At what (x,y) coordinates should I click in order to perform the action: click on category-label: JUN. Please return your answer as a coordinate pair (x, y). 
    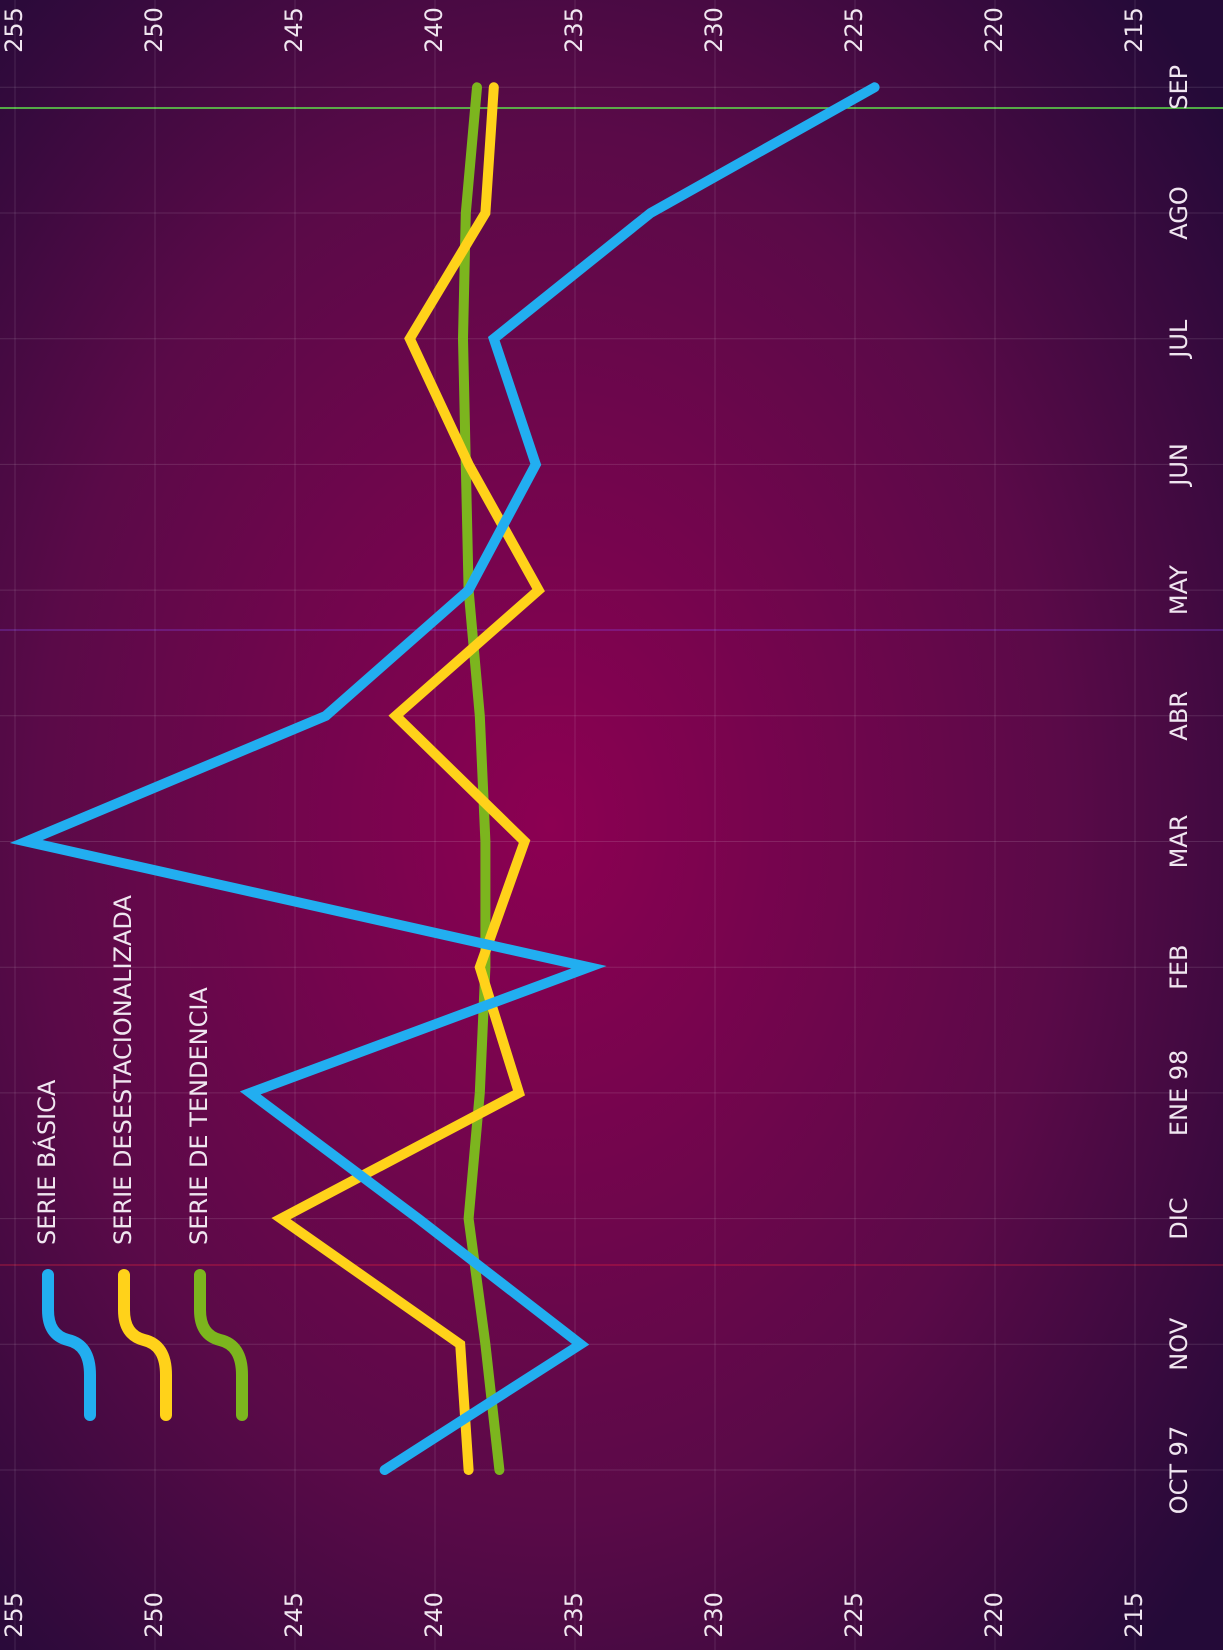
    Looking at the image, I should click on (1179, 465).